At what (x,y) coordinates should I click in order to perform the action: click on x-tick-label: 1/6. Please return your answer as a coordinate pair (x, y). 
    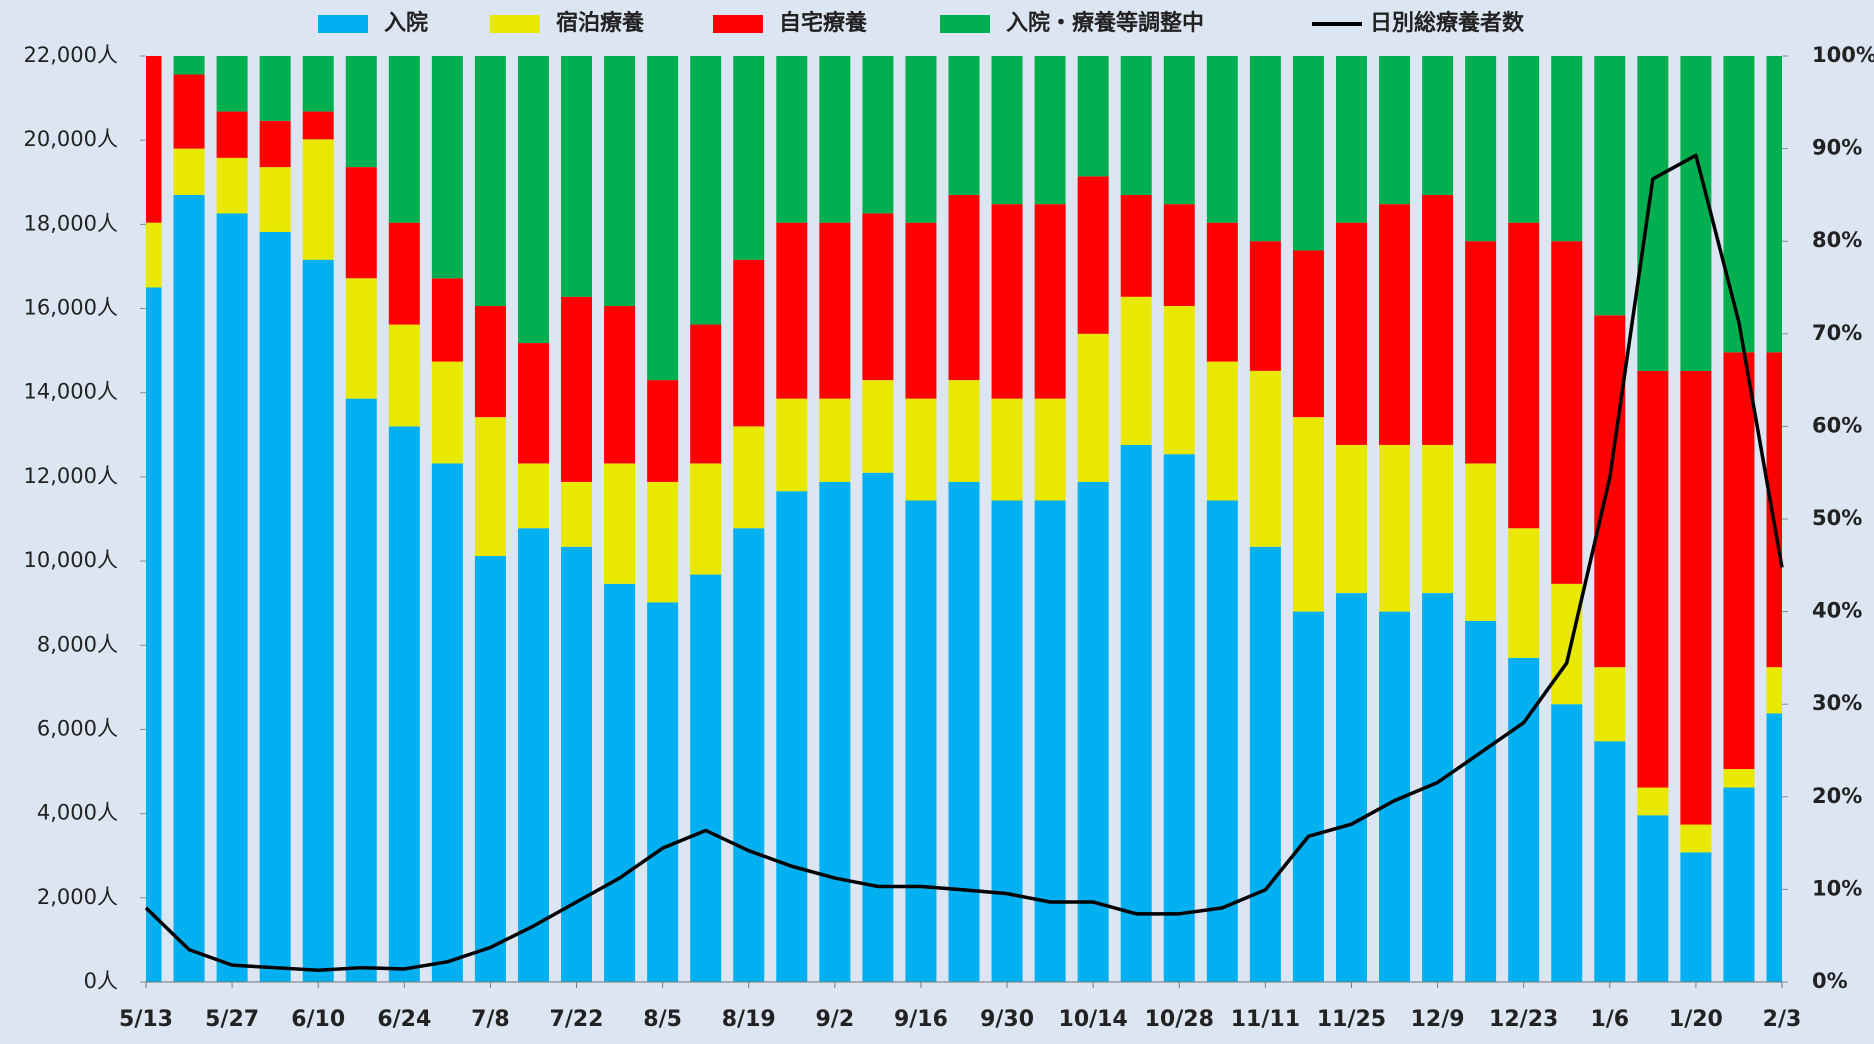
    Looking at the image, I should click on (1609, 1019).